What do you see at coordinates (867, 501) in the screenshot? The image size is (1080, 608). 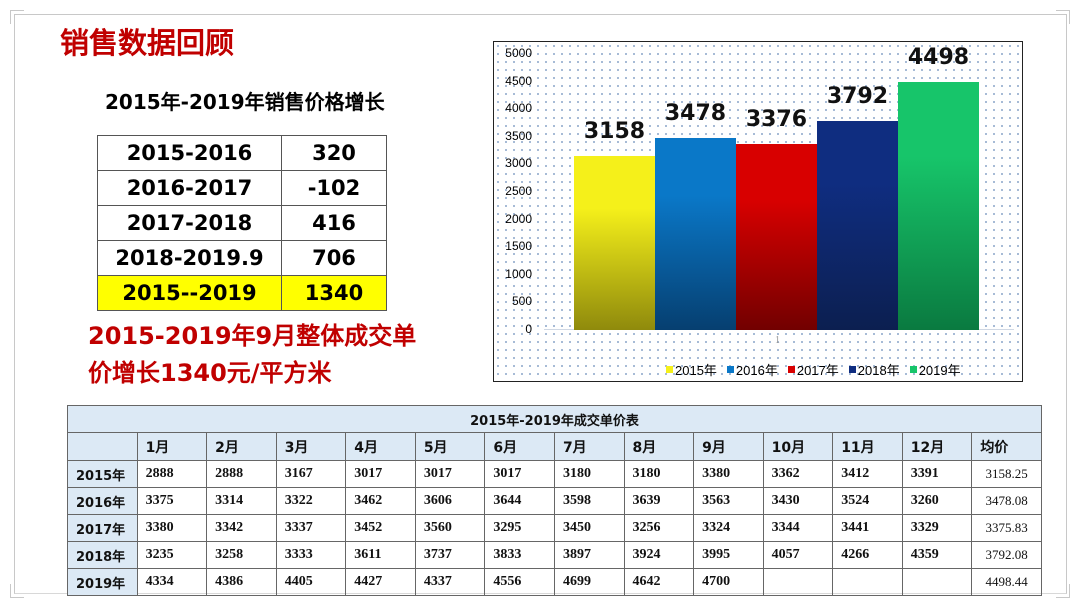 I see `month-price-cell: 3524` at bounding box center [867, 501].